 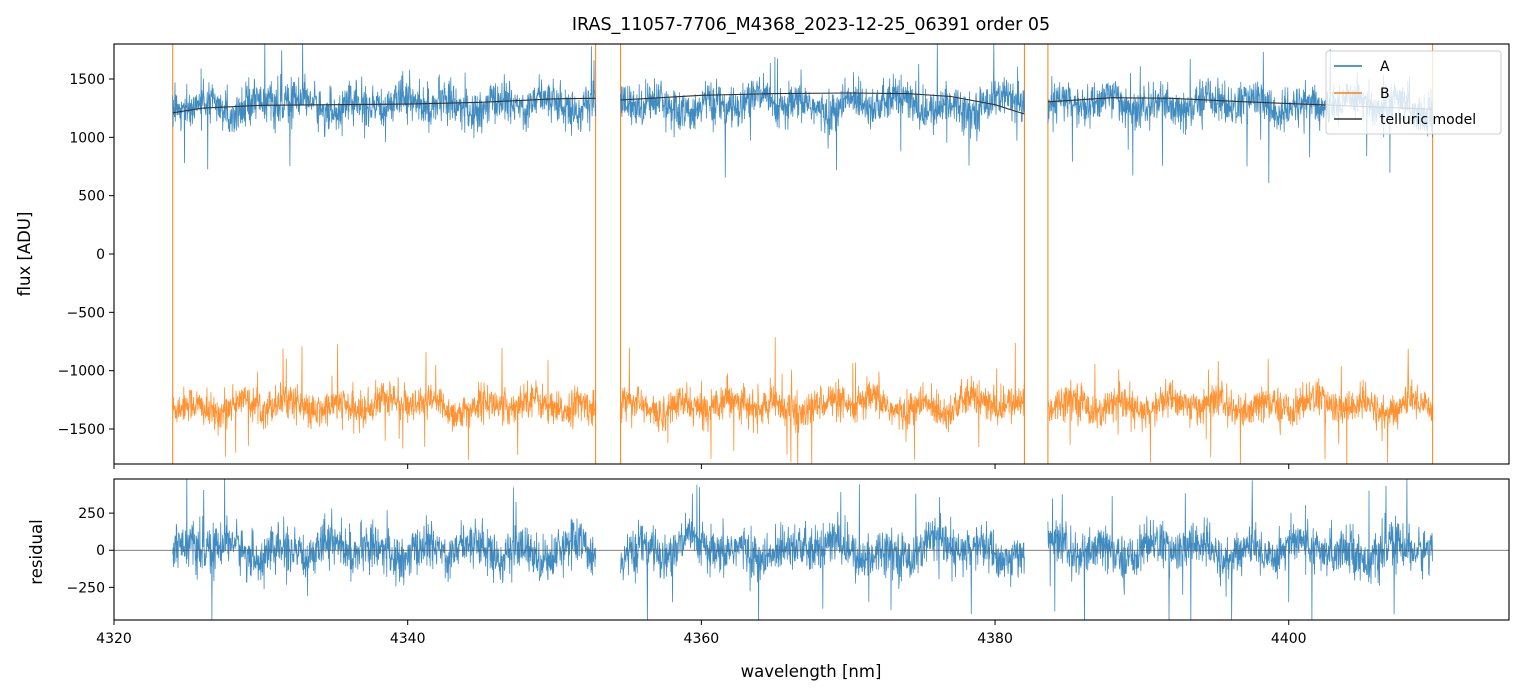 I want to click on bottom-x-tick-label: 4340, so click(x=408, y=639).